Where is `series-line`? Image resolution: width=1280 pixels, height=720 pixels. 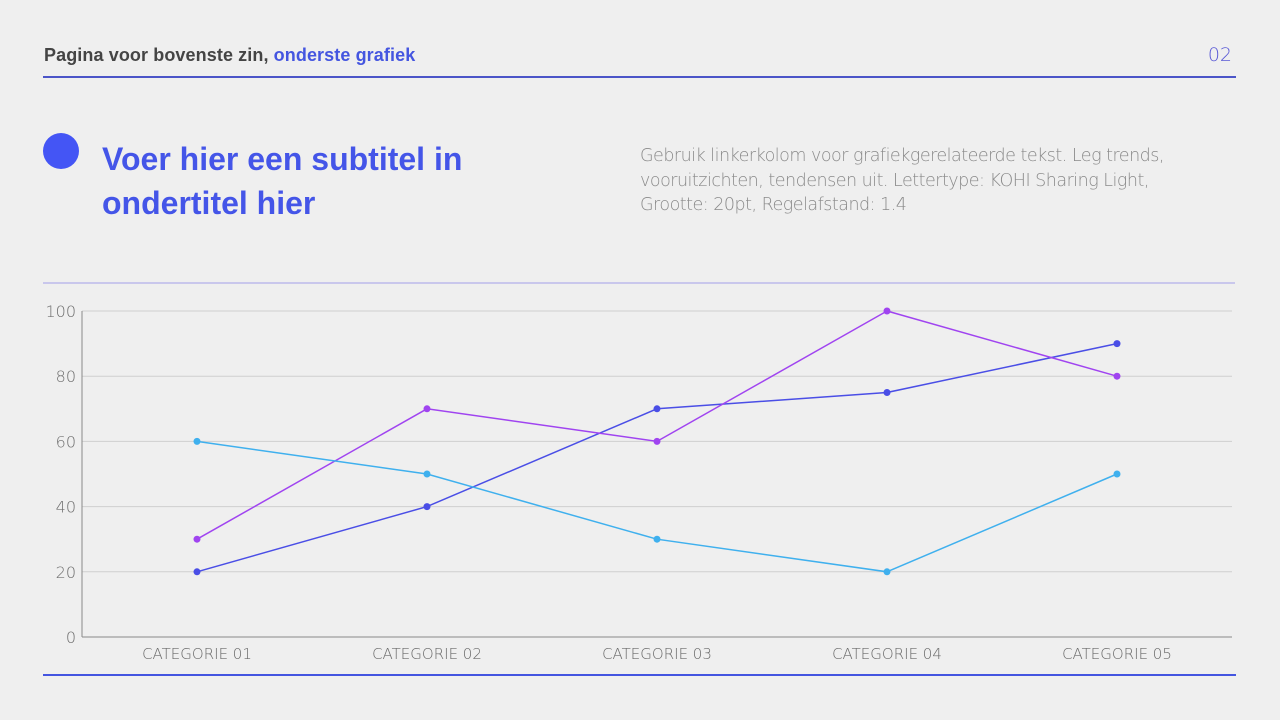
series-line is located at coordinates (657, 506).